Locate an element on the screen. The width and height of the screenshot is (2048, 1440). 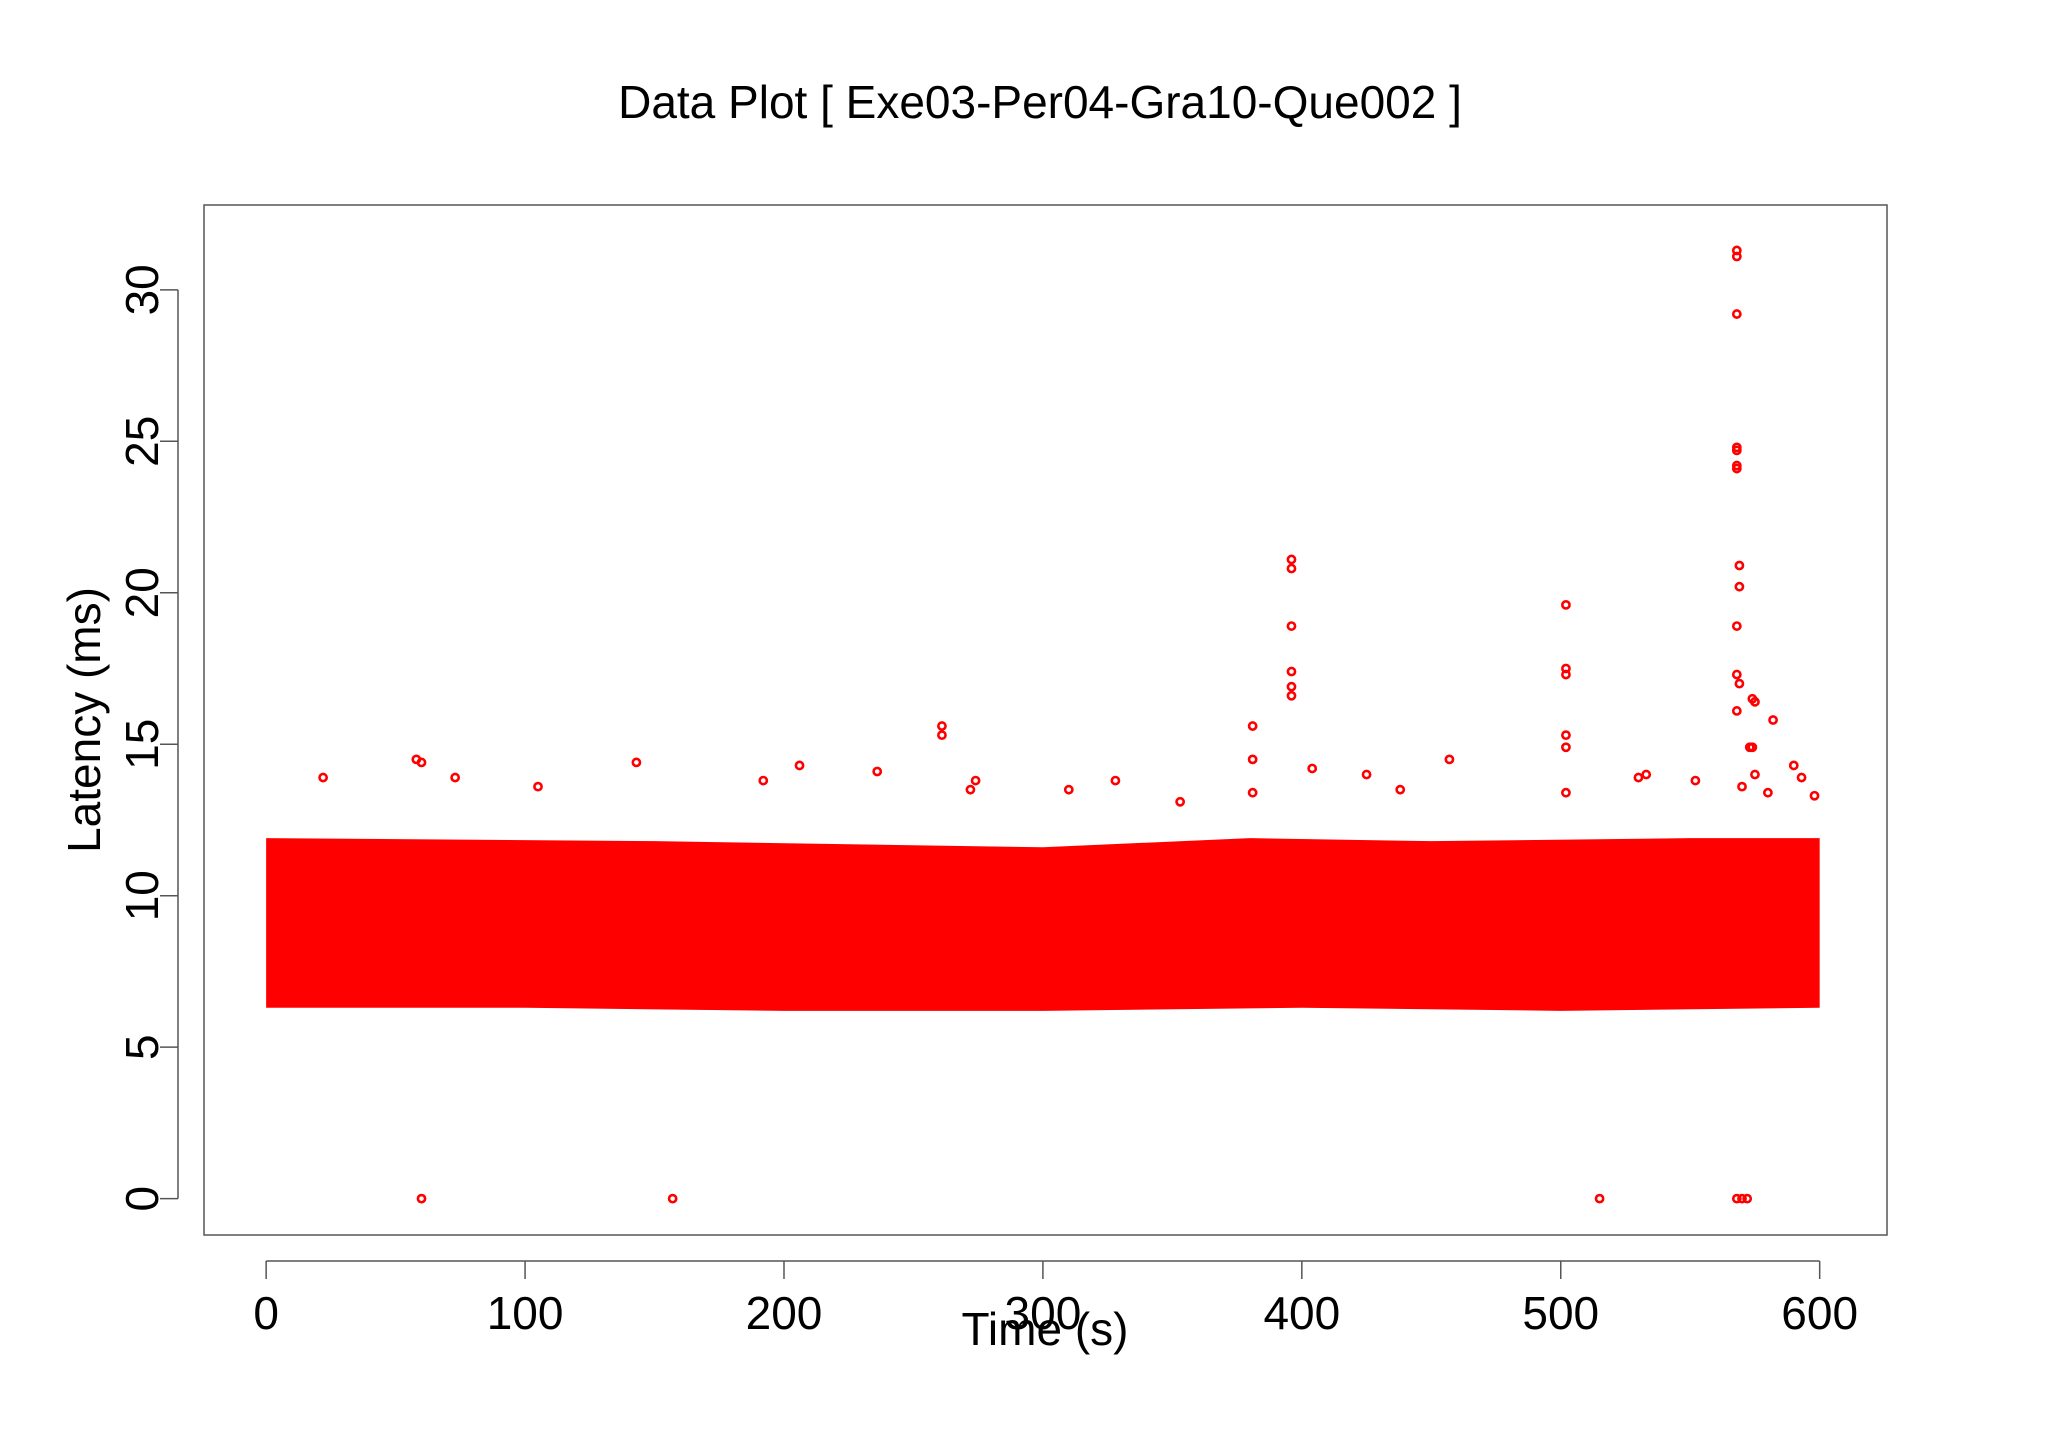
y-axis: 0 5 10 15 20 25 30 is located at coordinates (147, 738).